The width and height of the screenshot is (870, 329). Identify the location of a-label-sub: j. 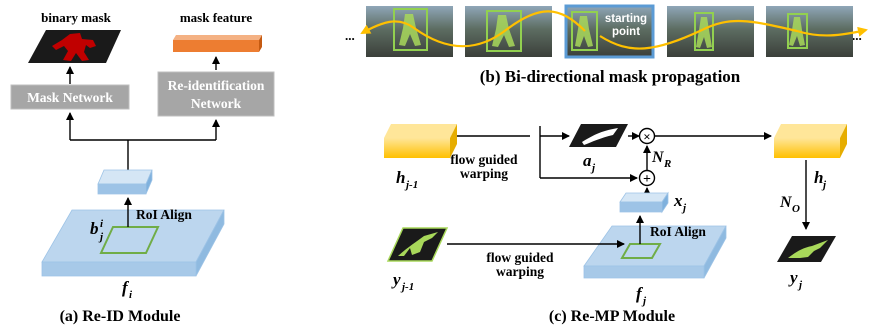
(593, 168).